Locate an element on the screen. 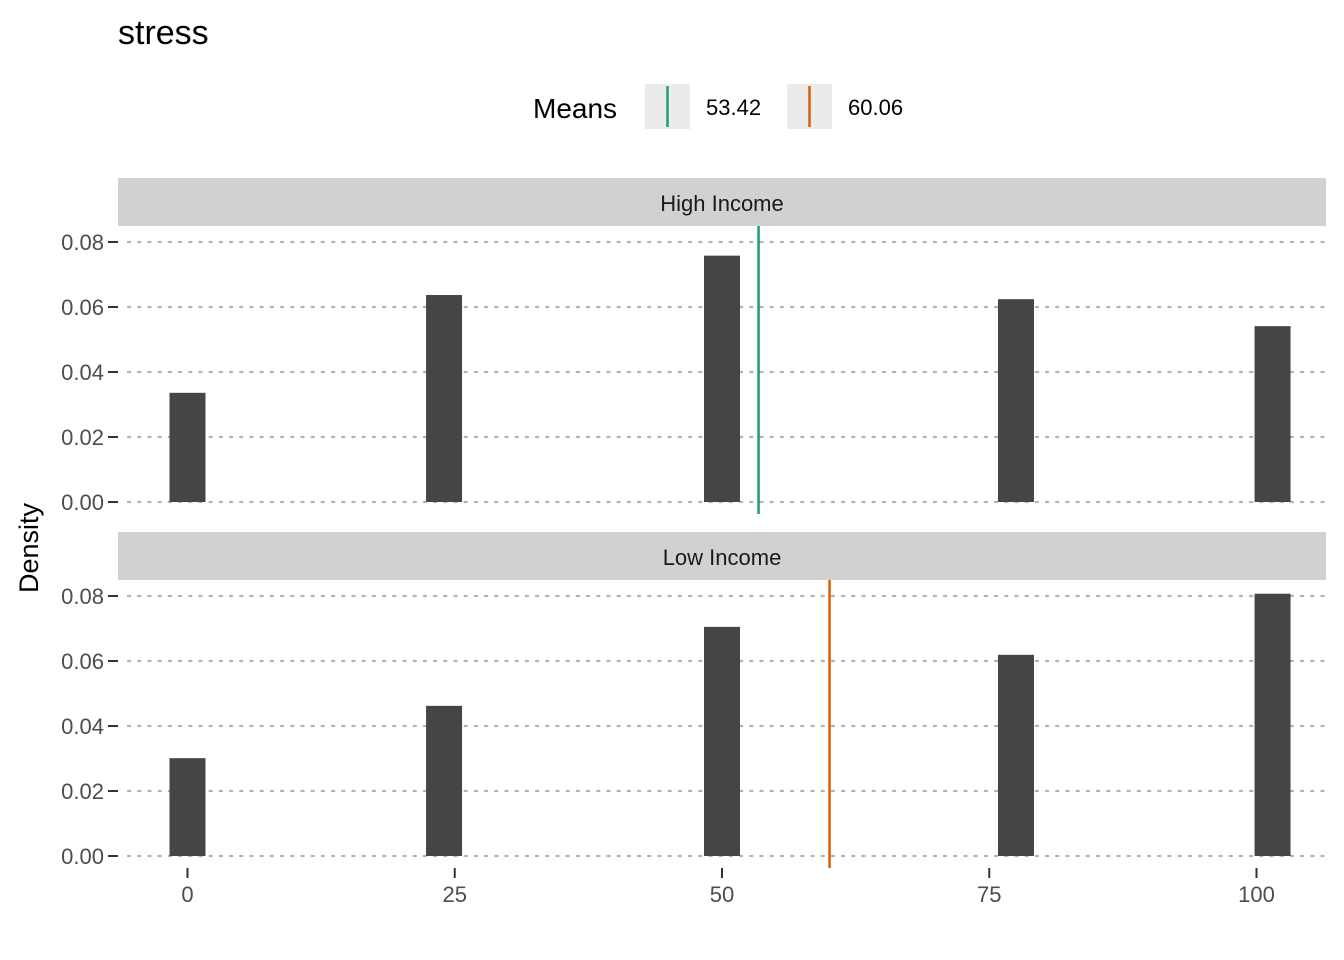  facet-strip-label: Low Income is located at coordinates (722, 557).